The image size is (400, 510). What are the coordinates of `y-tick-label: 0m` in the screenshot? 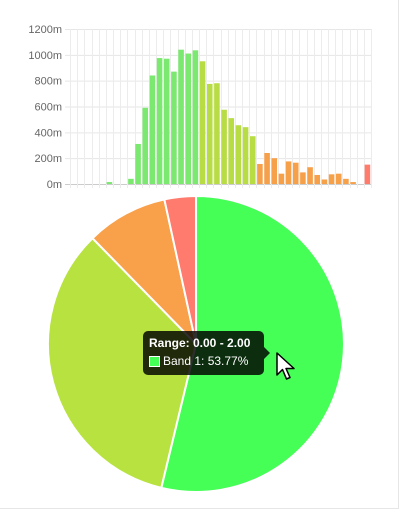 It's located at (54, 185).